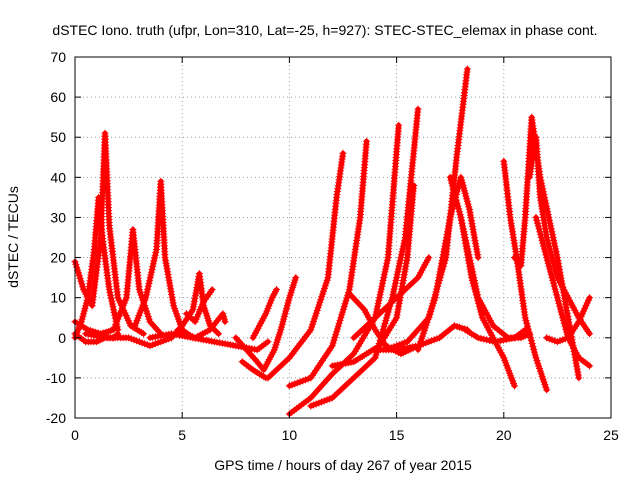 This screenshot has width=640, height=480. Describe the element at coordinates (504, 435) in the screenshot. I see `x-tick-label: 20` at that location.